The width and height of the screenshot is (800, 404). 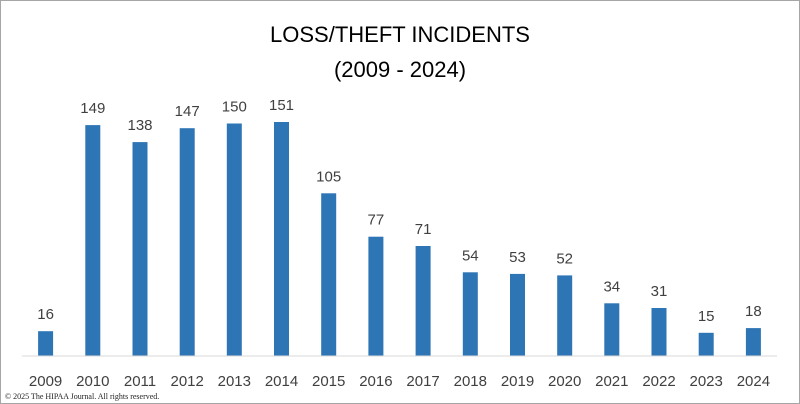 I want to click on bar-2015, so click(x=329, y=274).